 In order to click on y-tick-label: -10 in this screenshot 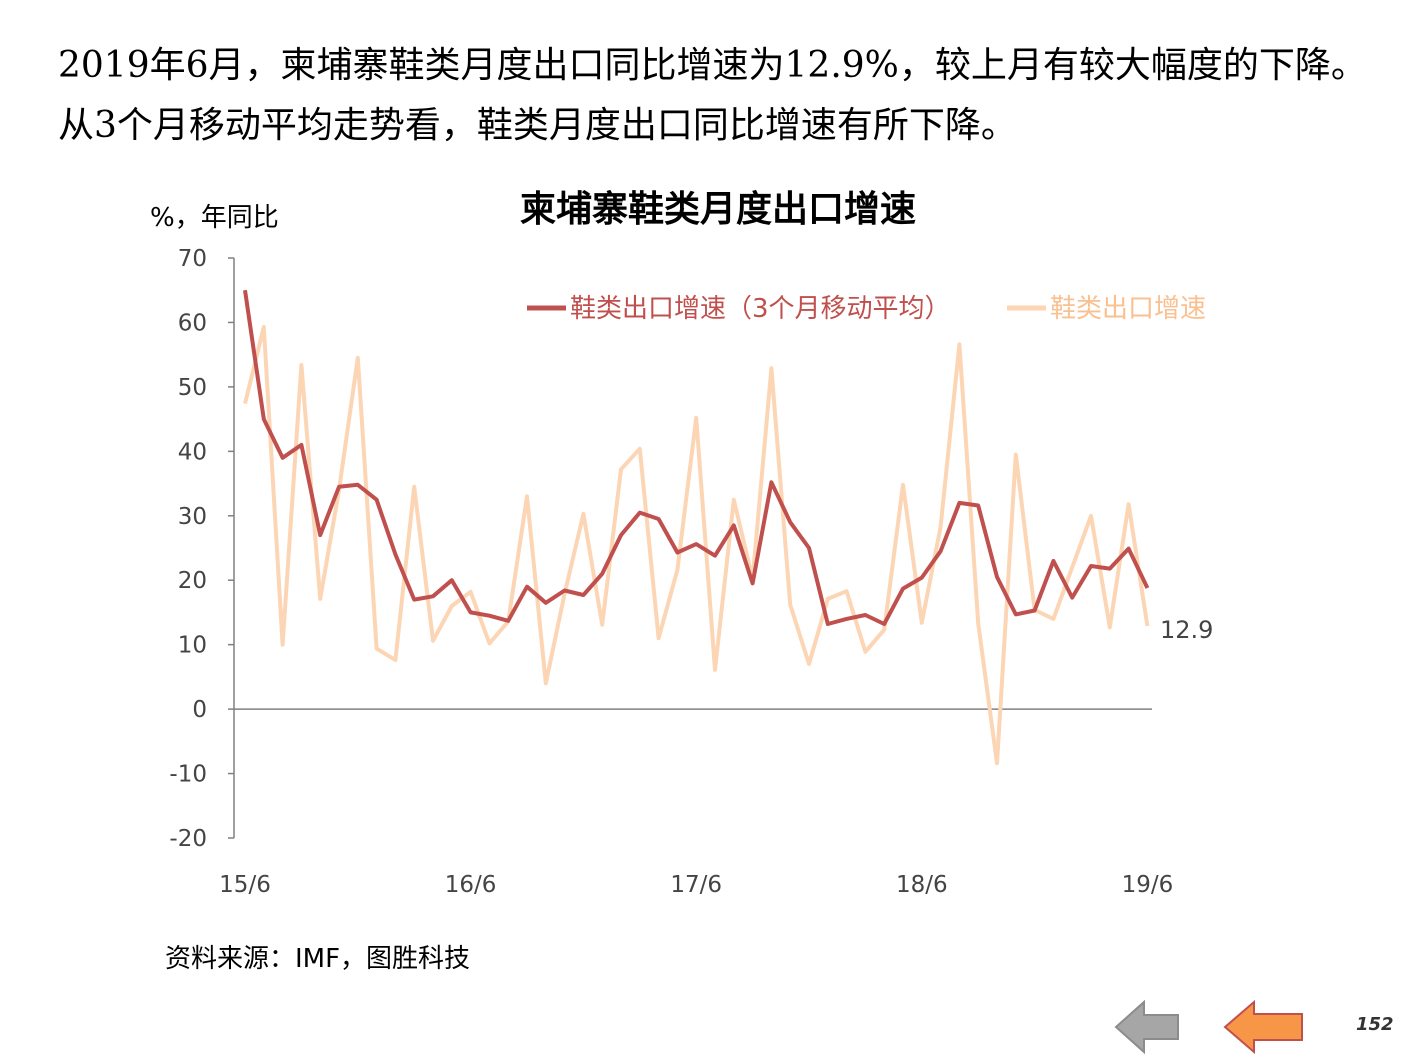, I will do `click(188, 775)`.